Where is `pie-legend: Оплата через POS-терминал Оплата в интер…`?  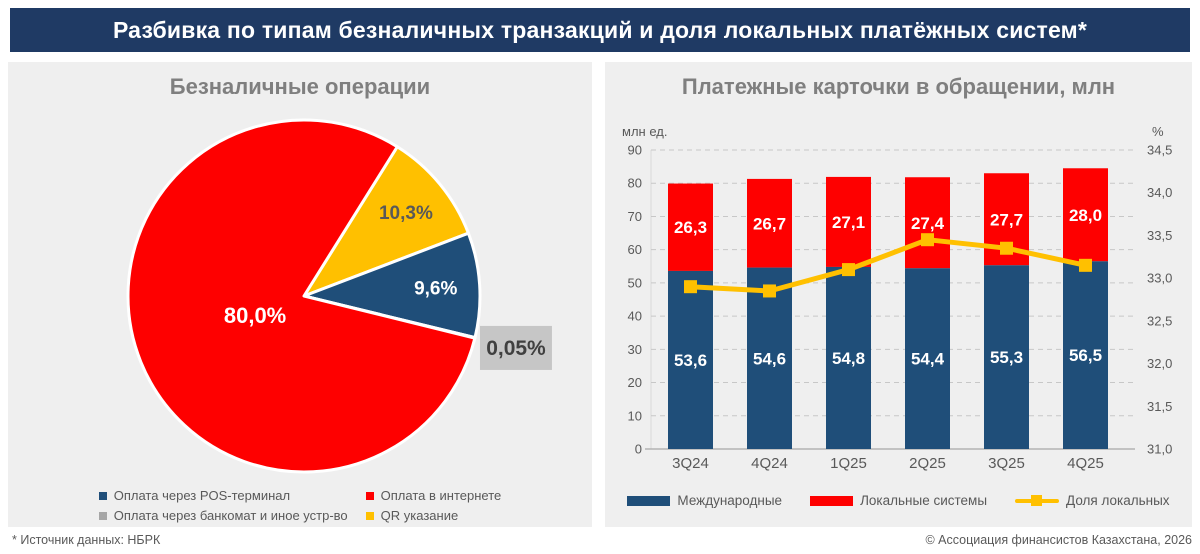
pie-legend: Оплата через POS-терминал Оплата в интер… is located at coordinates (300, 505).